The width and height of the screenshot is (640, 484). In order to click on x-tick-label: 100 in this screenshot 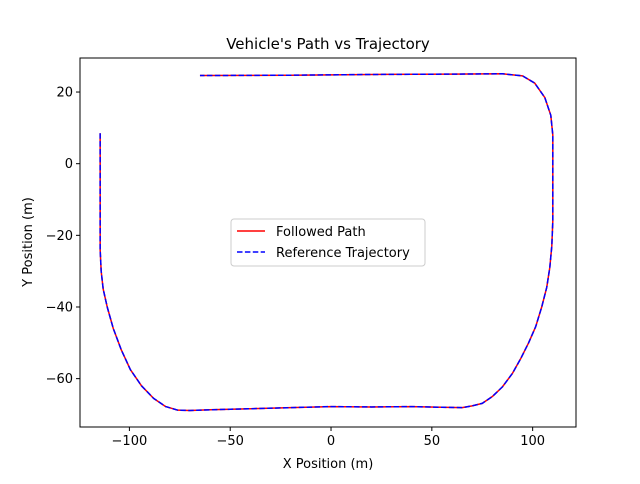, I will do `click(532, 441)`.